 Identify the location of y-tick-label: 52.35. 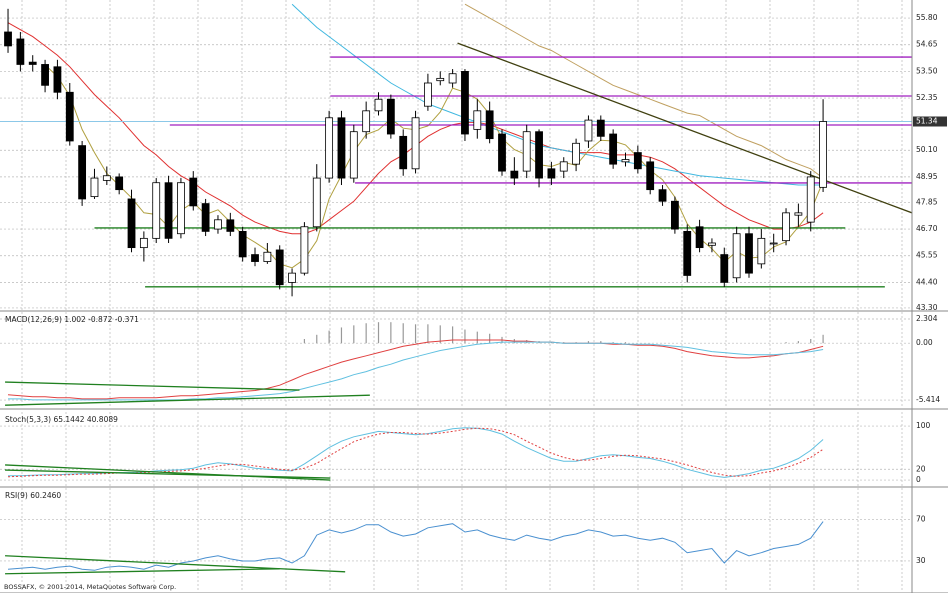
(927, 97).